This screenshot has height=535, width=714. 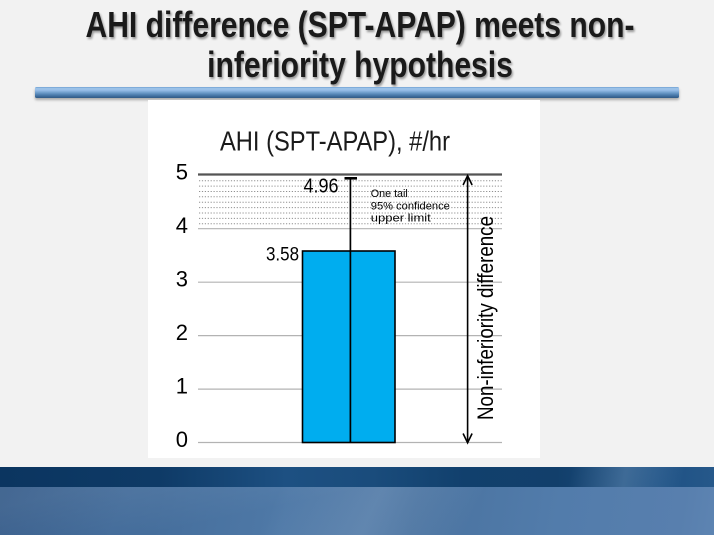 What do you see at coordinates (182, 279) in the screenshot?
I see `svg-text: 3` at bounding box center [182, 279].